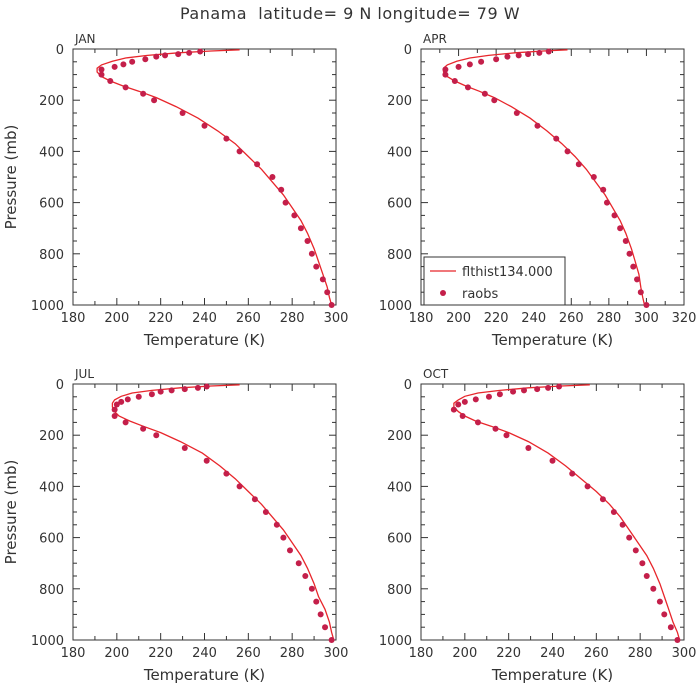 The height and width of the screenshot is (700, 700). What do you see at coordinates (684, 318) in the screenshot?
I see `x-tick-label: 320` at bounding box center [684, 318].